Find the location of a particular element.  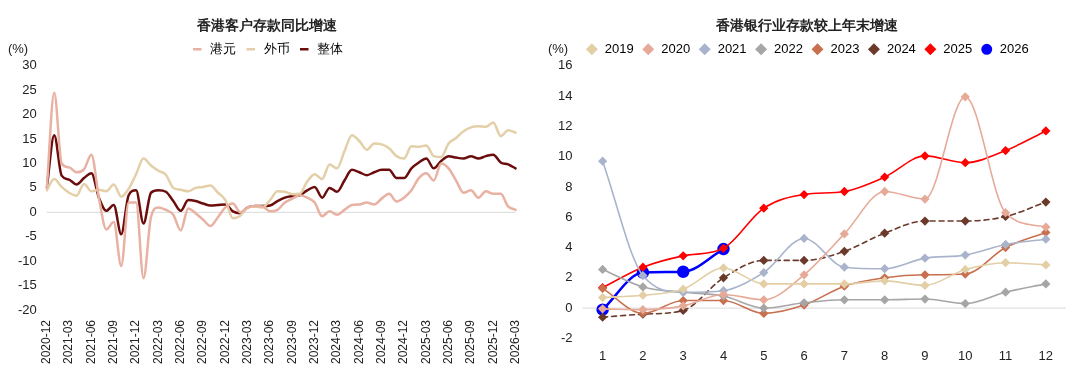

y-tick-label: -10 is located at coordinates (27, 260).